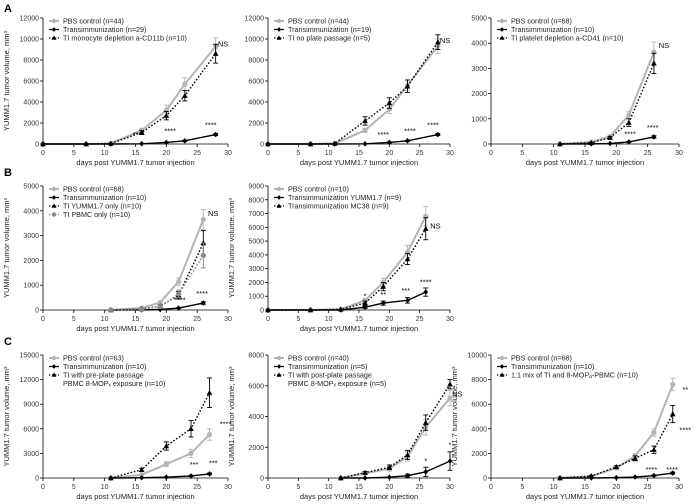 This screenshot has width=700, height=504. What do you see at coordinates (114, 383) in the screenshot?
I see `legend-label: PBMC 8-MOPₓ exposure (n=10)` at bounding box center [114, 383].